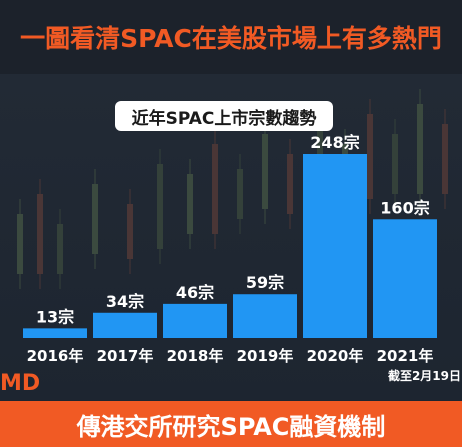  Describe the element at coordinates (20, 383) in the screenshot. I see `brand-logo: MD` at that location.